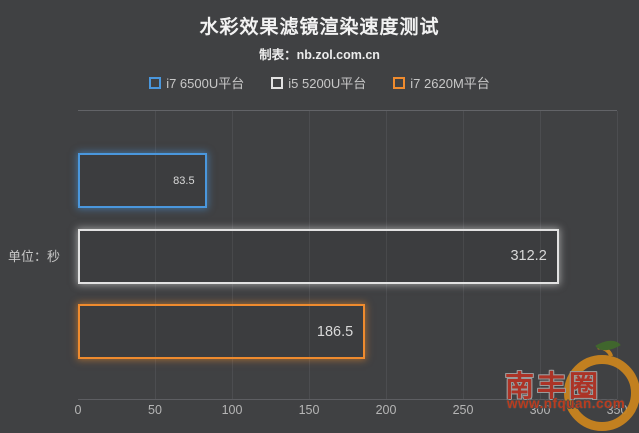 The width and height of the screenshot is (639, 433). What do you see at coordinates (386, 410) in the screenshot?
I see `x-tick-label: 200` at bounding box center [386, 410].